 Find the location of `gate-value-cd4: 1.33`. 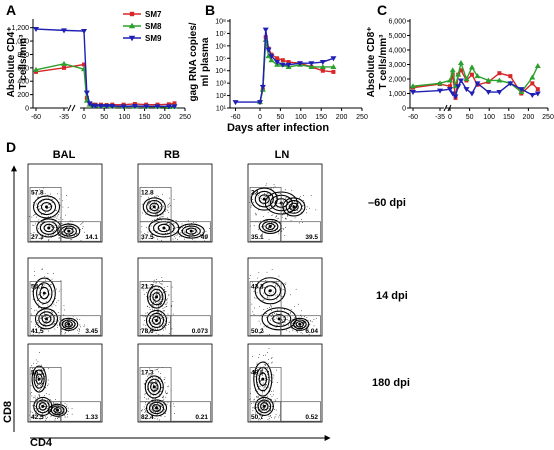

gate-value-cd4: 1.33 is located at coordinates (91, 417).